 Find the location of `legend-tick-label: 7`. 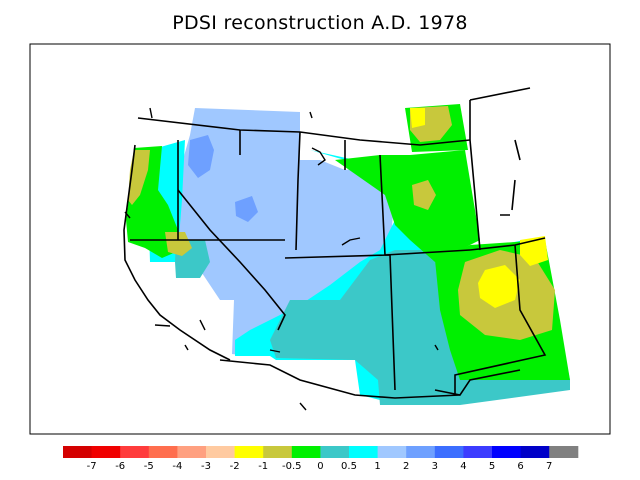

legend-tick-label: 7 is located at coordinates (549, 466).